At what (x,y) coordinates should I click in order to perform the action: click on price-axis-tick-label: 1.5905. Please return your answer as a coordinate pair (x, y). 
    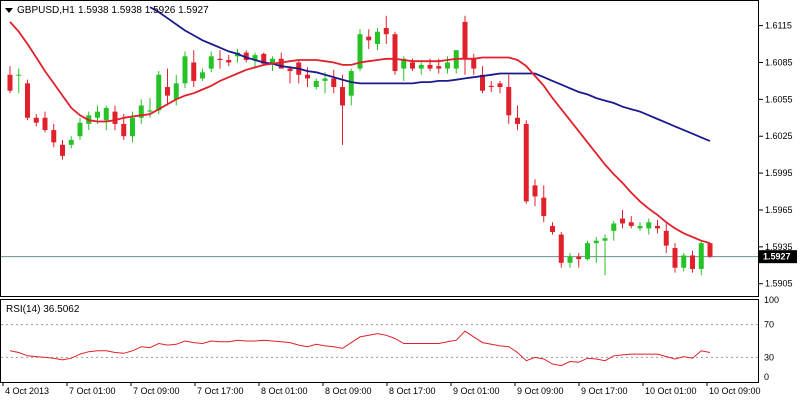
    Looking at the image, I should click on (779, 284).